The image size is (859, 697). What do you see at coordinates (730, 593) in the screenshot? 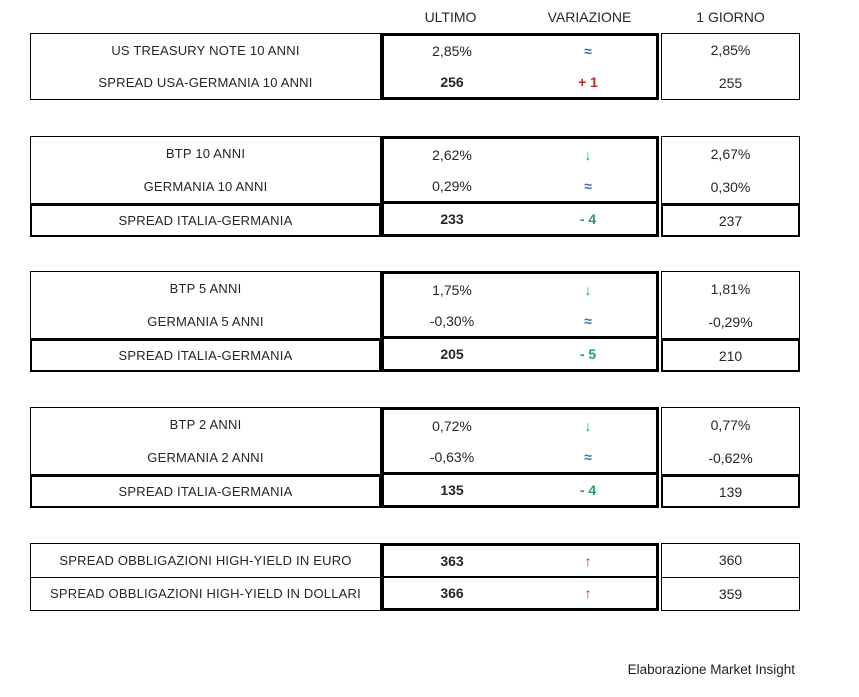
I see `giorno-value: 359` at bounding box center [730, 593].